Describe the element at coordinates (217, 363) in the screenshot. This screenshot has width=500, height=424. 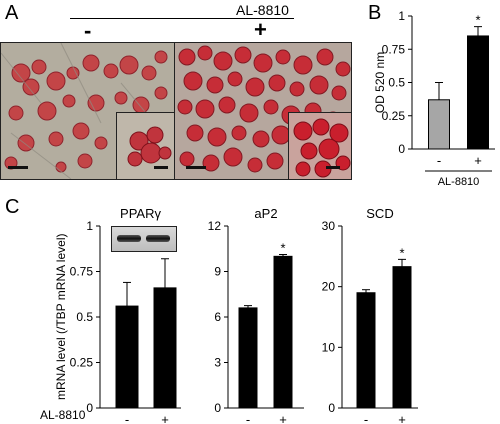
I see `chart-ap2-ytick-label-1: 3` at that location.